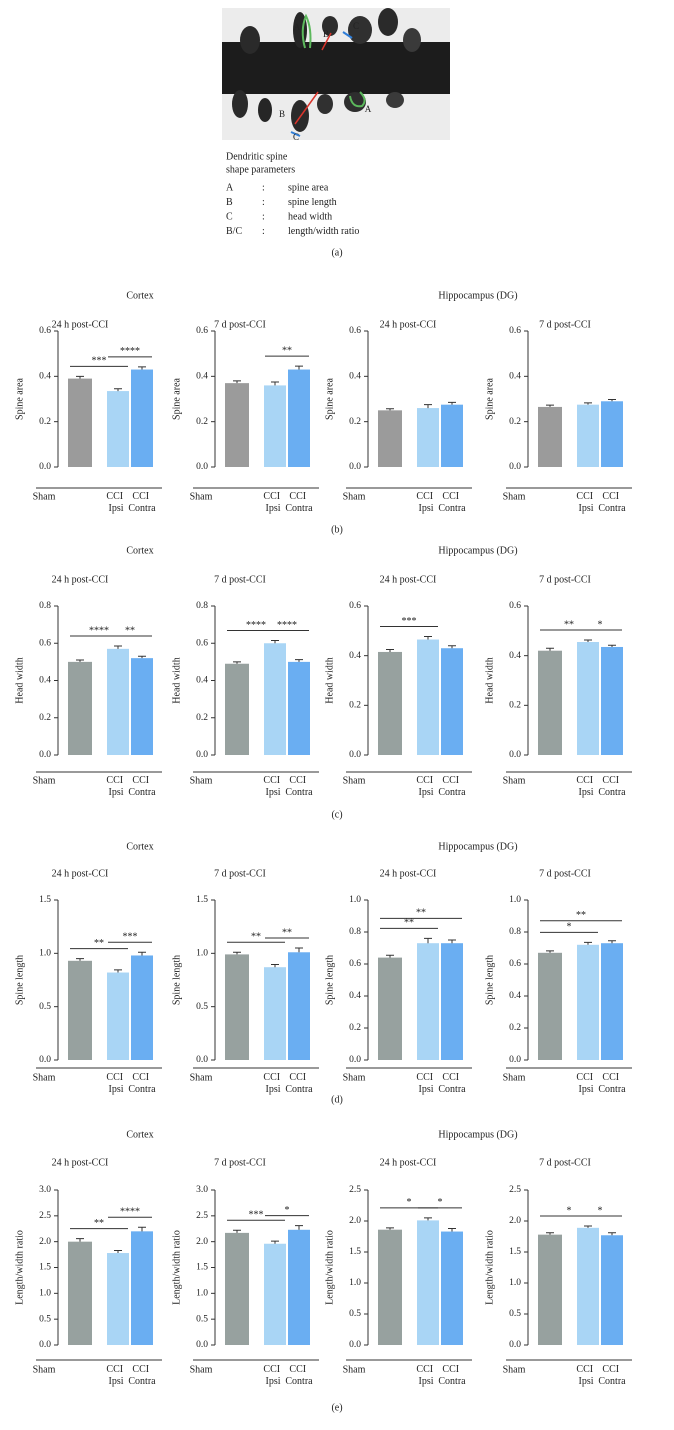  I want to click on panel-label: (b), so click(337, 529).